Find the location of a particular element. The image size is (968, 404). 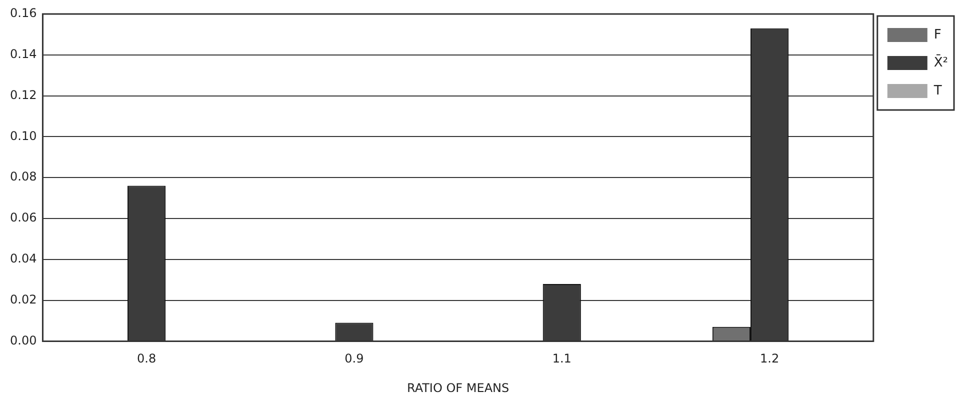

x-tick-label: 0.8 is located at coordinates (146, 359).